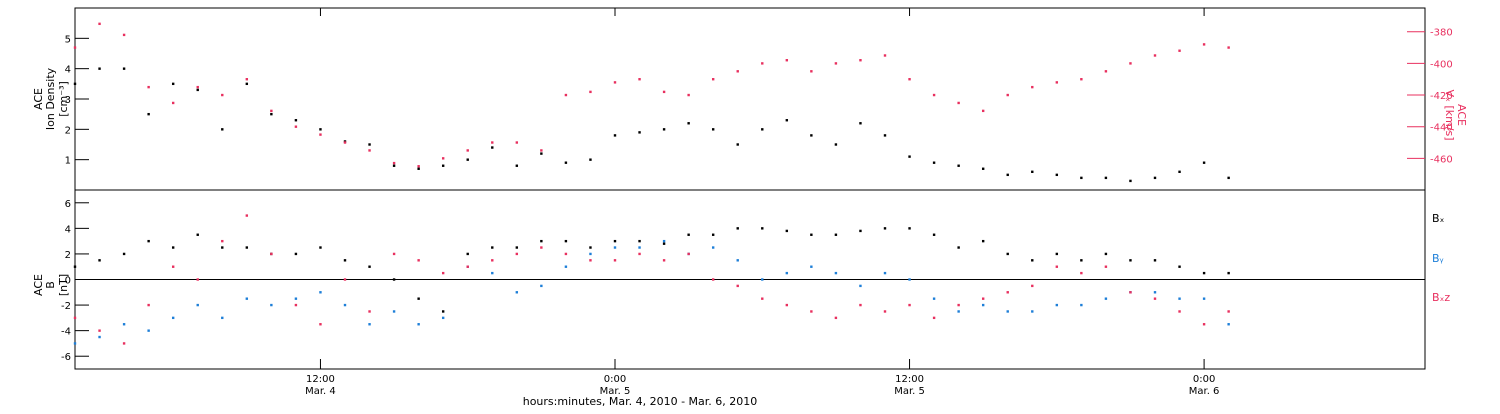 The image size is (1500, 414). I want to click on field-axis-label: ACE B [nT], so click(51, 285).